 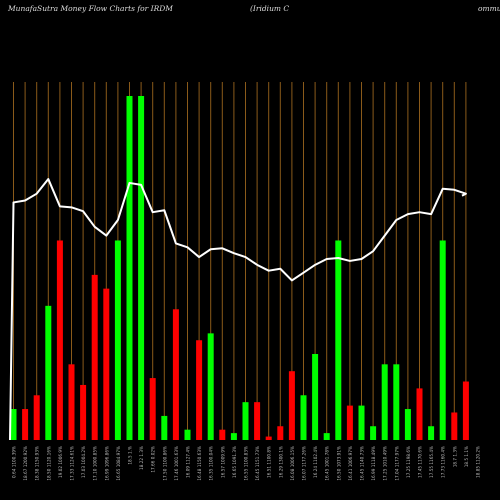 I want to click on x-tick-label: 18.7 1.3%, so click(x=454, y=456).